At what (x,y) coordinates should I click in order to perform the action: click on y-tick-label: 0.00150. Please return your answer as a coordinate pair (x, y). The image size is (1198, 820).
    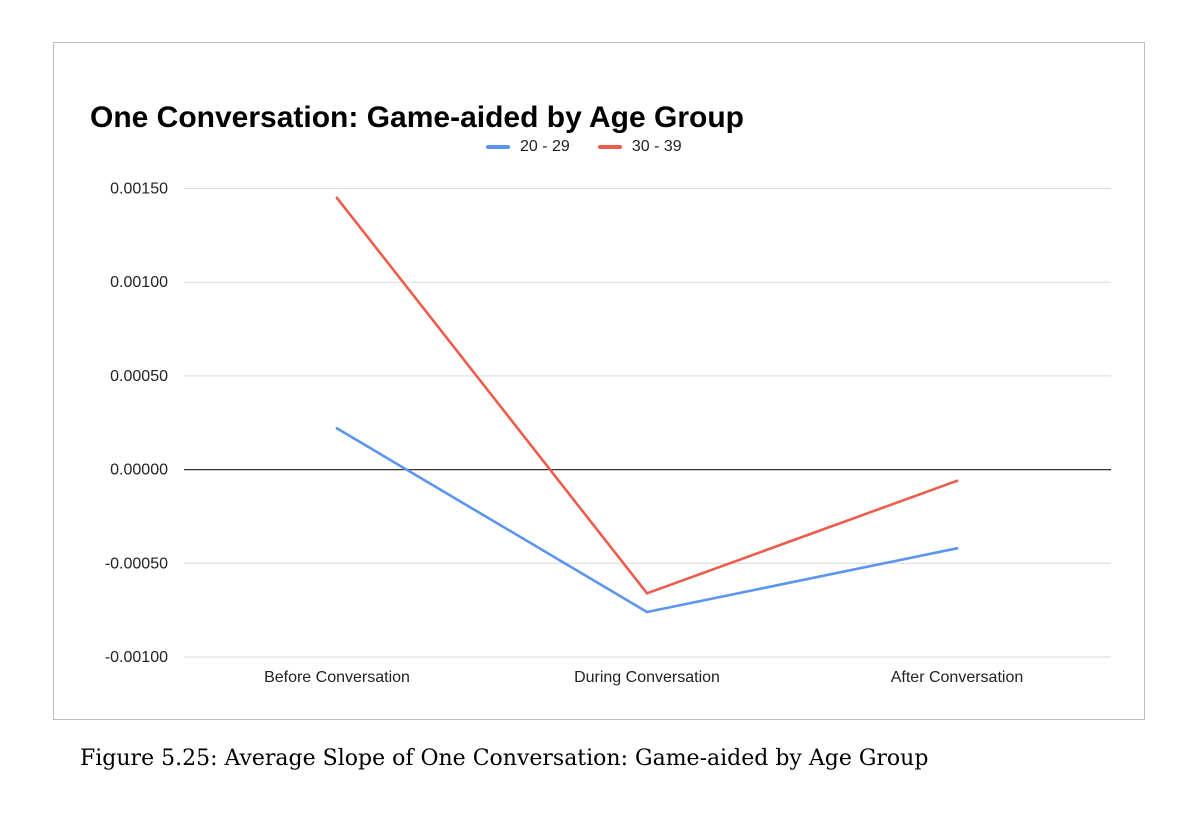
    Looking at the image, I should click on (139, 189).